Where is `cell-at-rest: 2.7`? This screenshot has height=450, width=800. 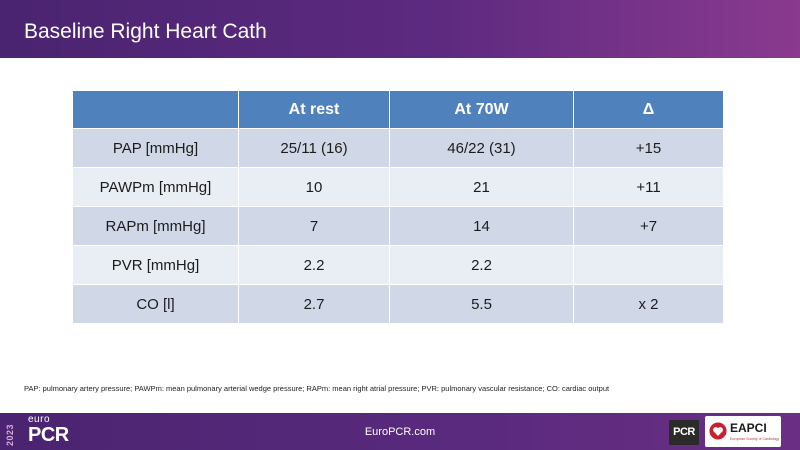 cell-at-rest: 2.7 is located at coordinates (314, 304).